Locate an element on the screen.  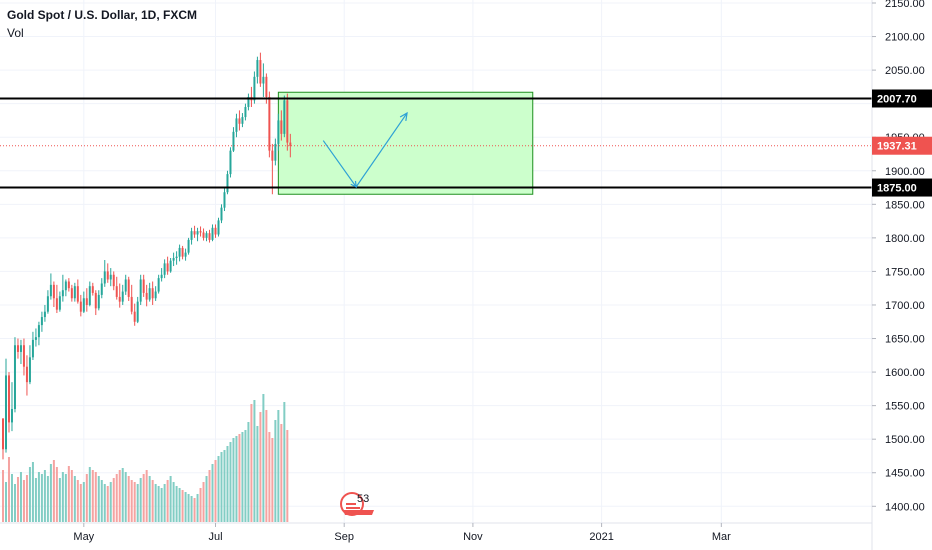
price-tick-label: 1550.00 is located at coordinates (905, 407).